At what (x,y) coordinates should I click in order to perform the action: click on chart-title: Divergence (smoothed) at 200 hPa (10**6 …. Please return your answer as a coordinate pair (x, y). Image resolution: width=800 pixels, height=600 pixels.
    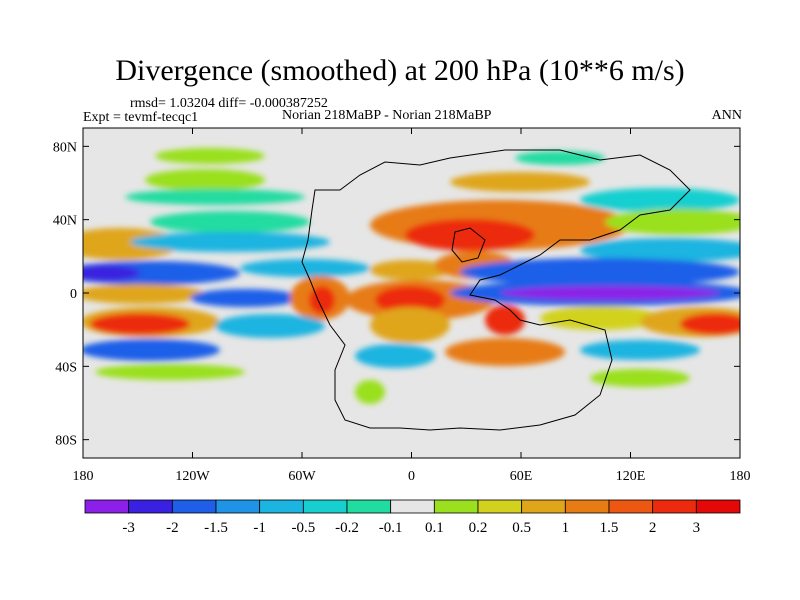
    Looking at the image, I should click on (400, 70).